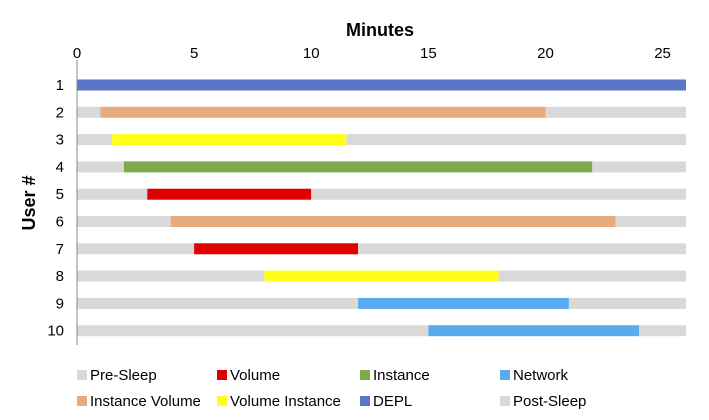 Image resolution: width=709 pixels, height=420 pixels. Describe the element at coordinates (255, 375) in the screenshot. I see `legend-label: Volume` at that location.